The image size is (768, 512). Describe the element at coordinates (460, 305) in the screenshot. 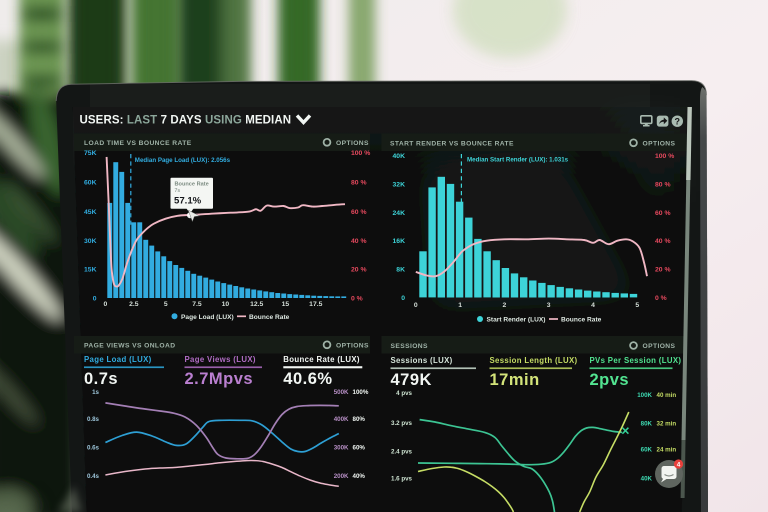

I see `svg-text: 1` at that location.